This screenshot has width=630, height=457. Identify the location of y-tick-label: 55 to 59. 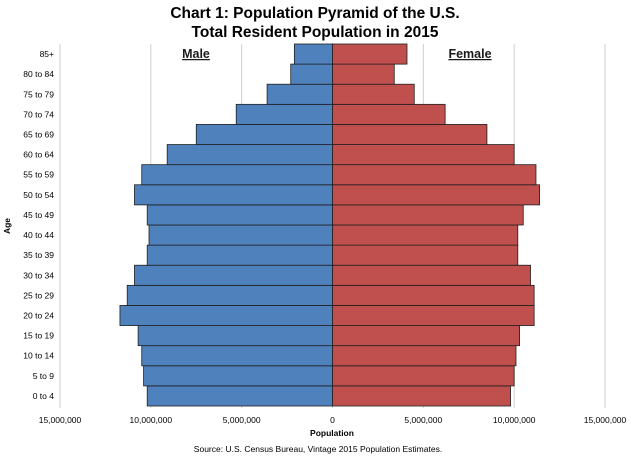
(38, 175).